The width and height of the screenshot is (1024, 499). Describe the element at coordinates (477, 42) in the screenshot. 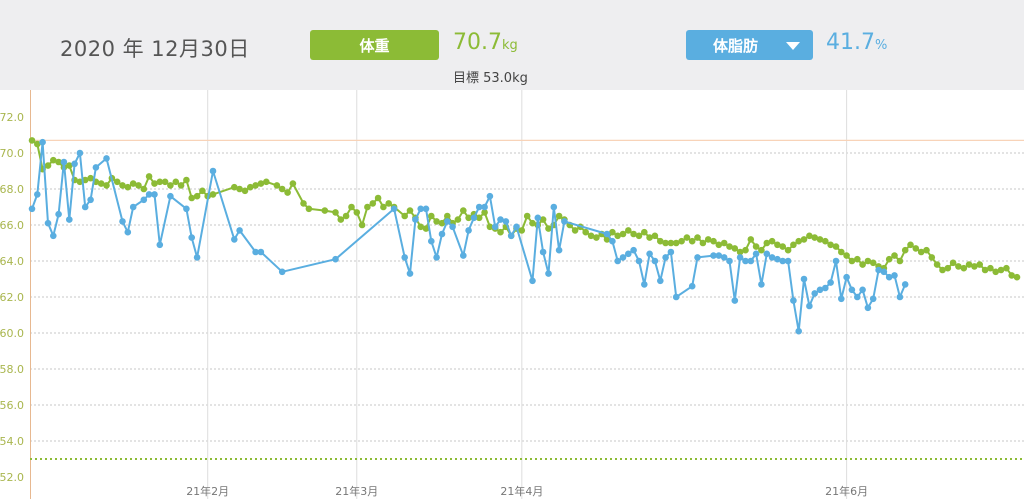

I see `weight-number: 70.7` at that location.